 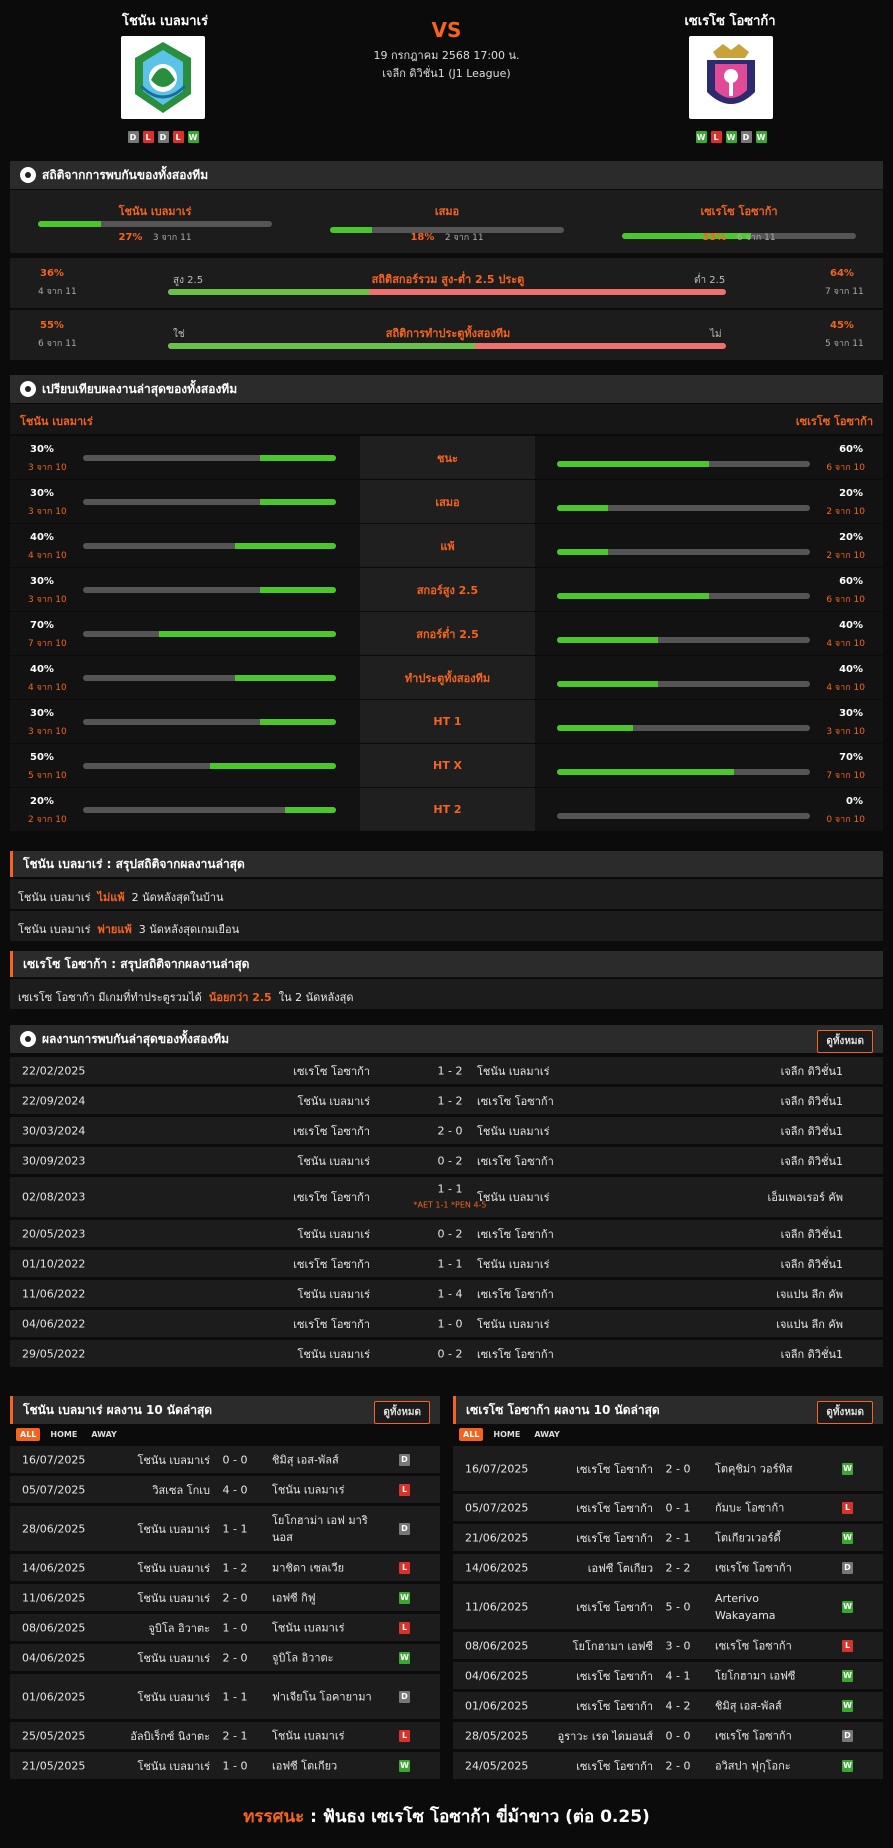 I want to click on h2h-away-team: เซเรโซ โอซาก้า, so click(x=515, y=1234).